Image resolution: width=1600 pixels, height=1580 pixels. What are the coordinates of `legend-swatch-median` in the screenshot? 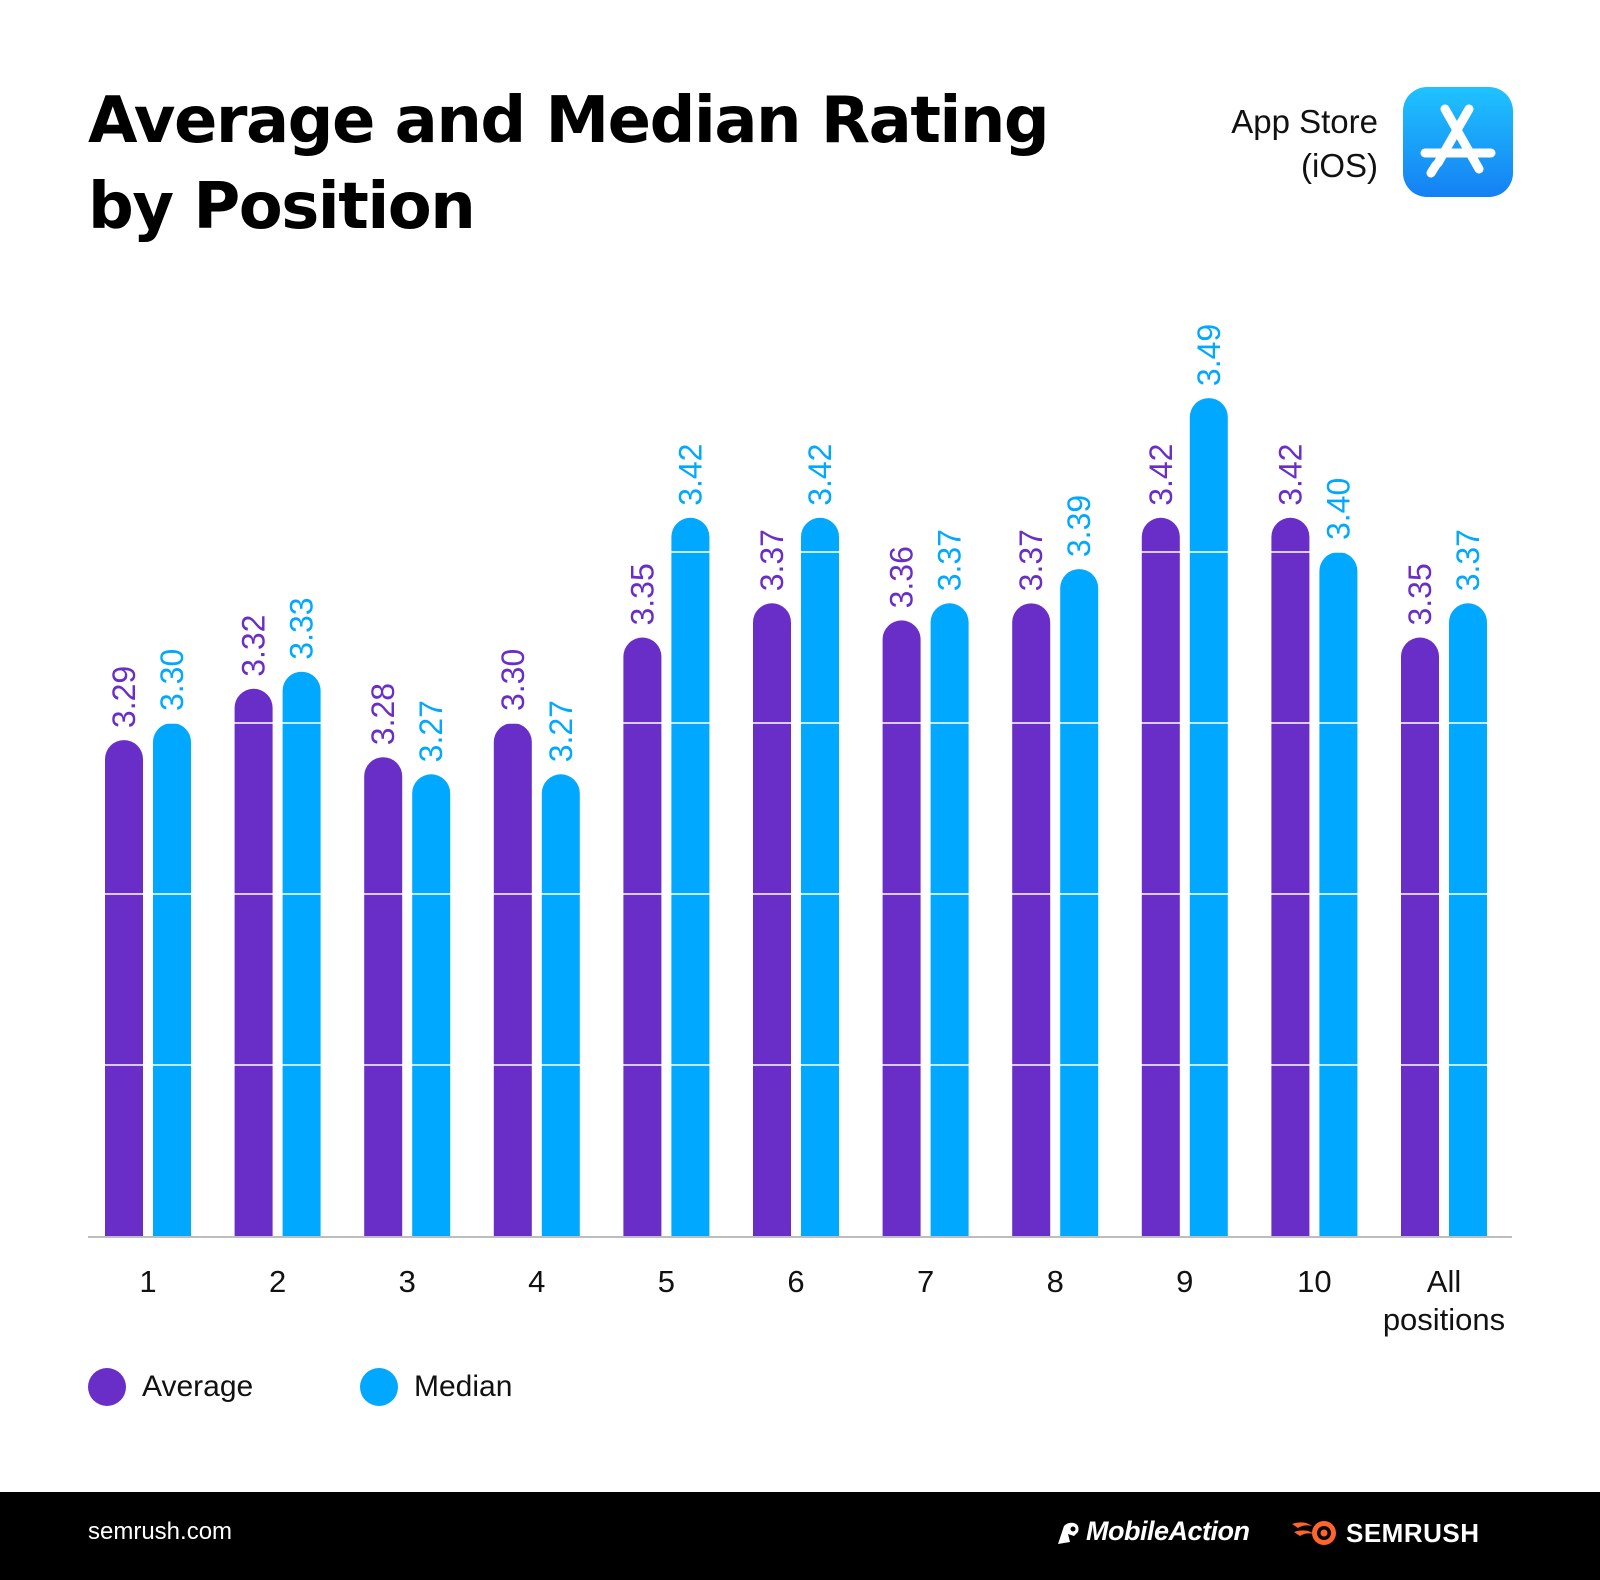 It's located at (379, 1387).